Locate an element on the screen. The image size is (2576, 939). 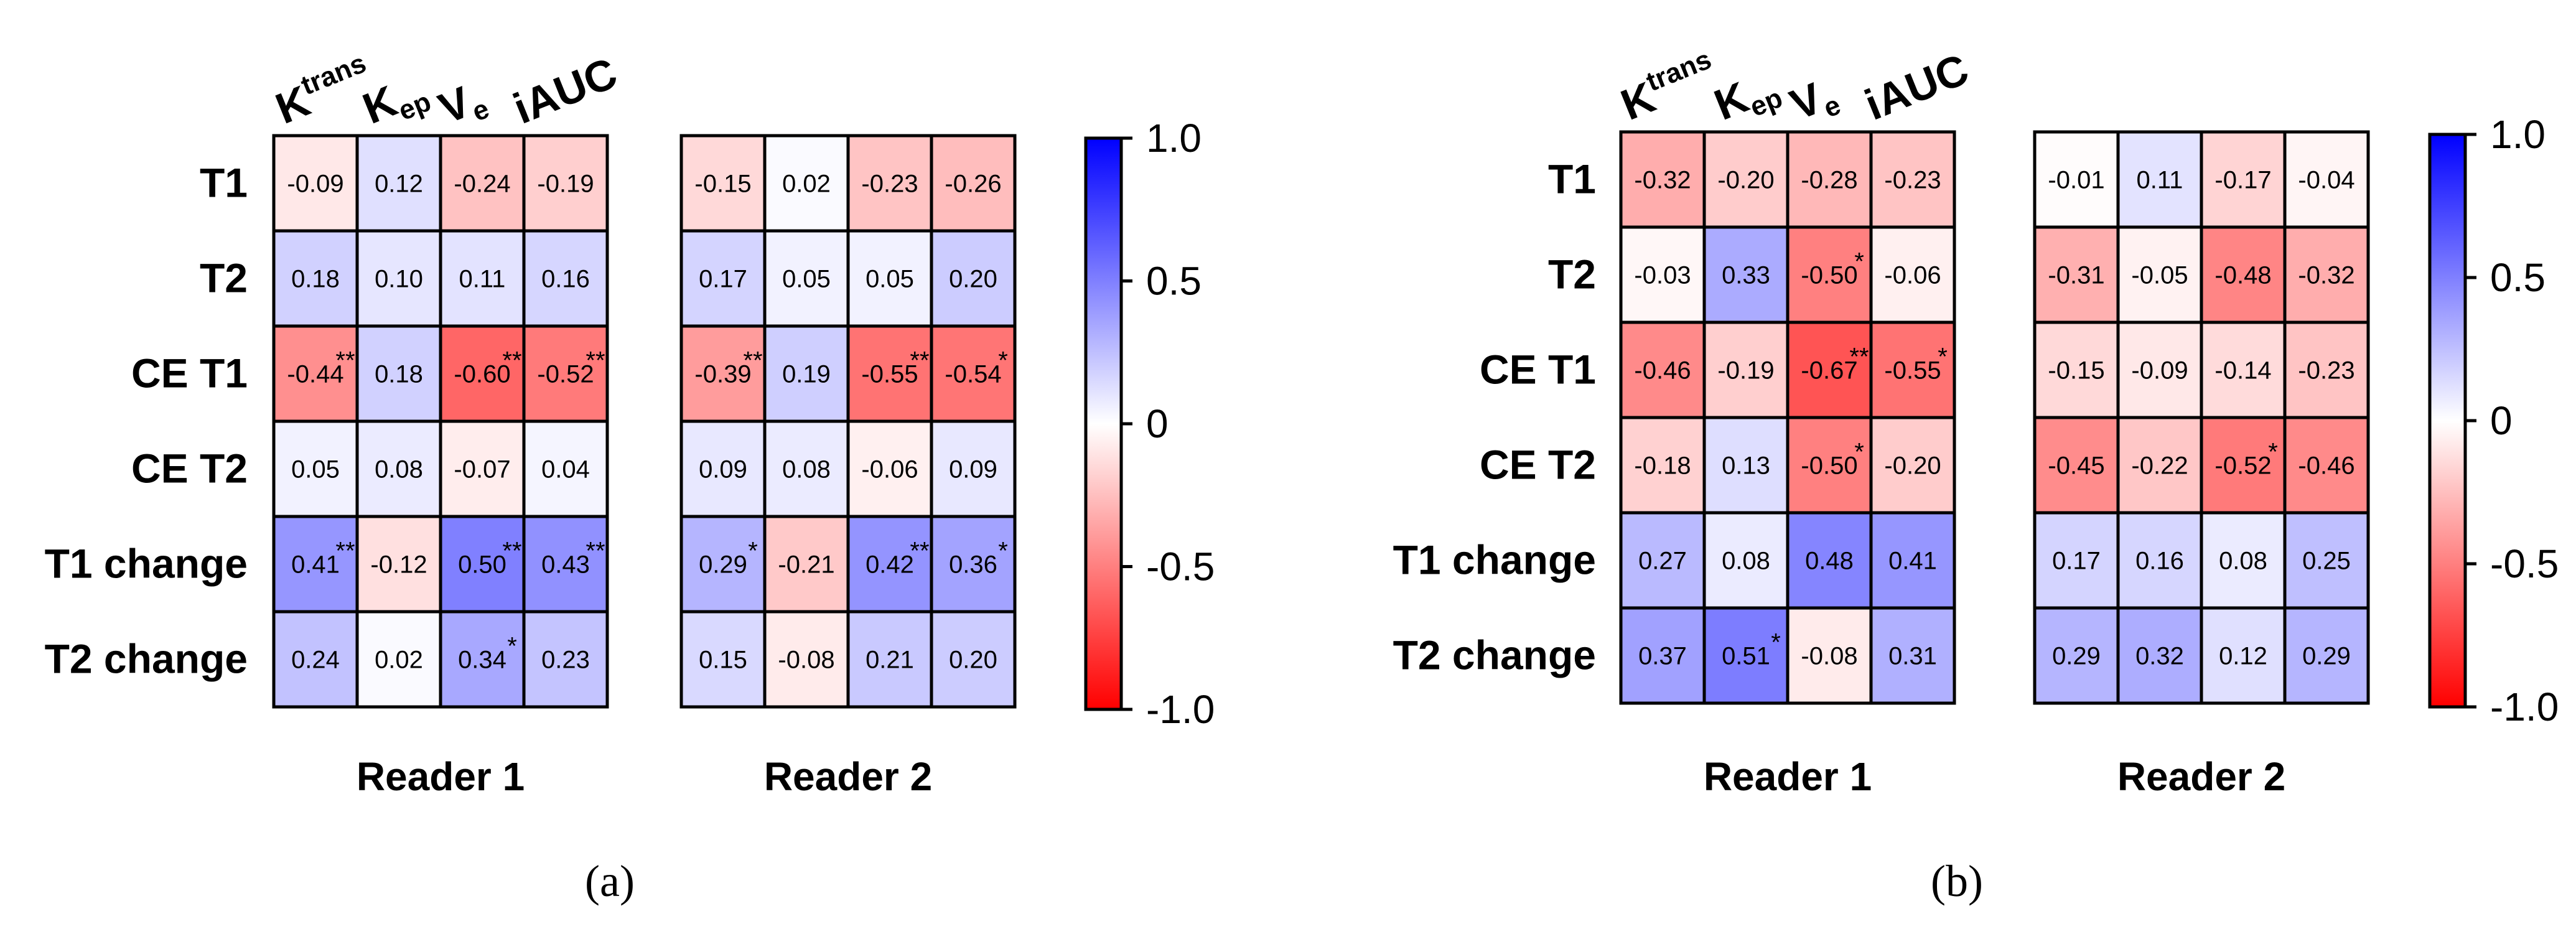
cell-value-label: -0.31 is located at coordinates (2076, 275).